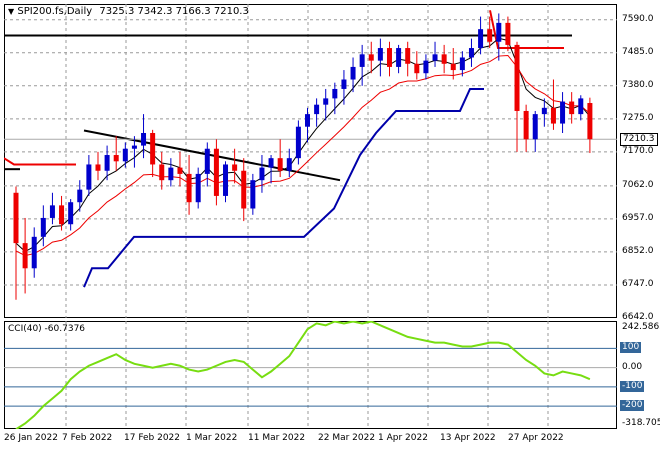  Describe the element at coordinates (638, 317) in the screenshot. I see `price-tick-label: 6642.0` at that location.